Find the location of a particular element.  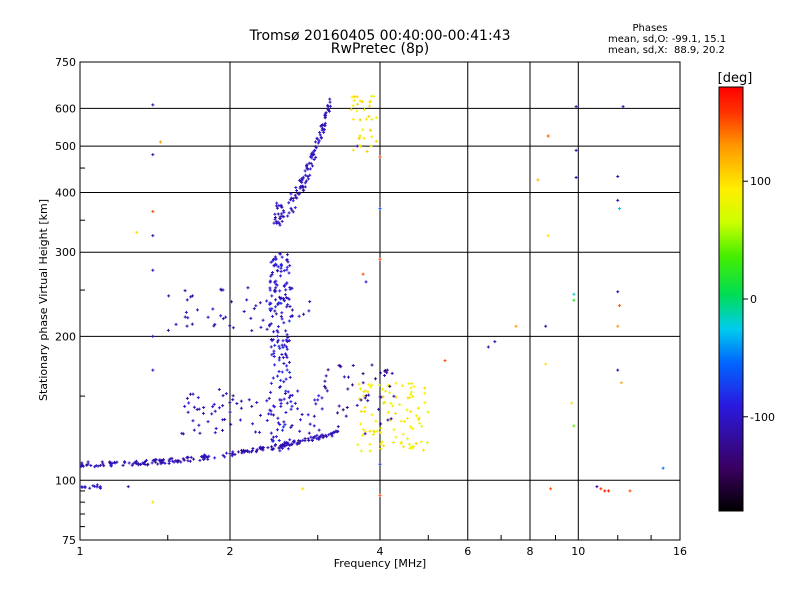

colorbar-tick-label: -100 is located at coordinates (762, 417).